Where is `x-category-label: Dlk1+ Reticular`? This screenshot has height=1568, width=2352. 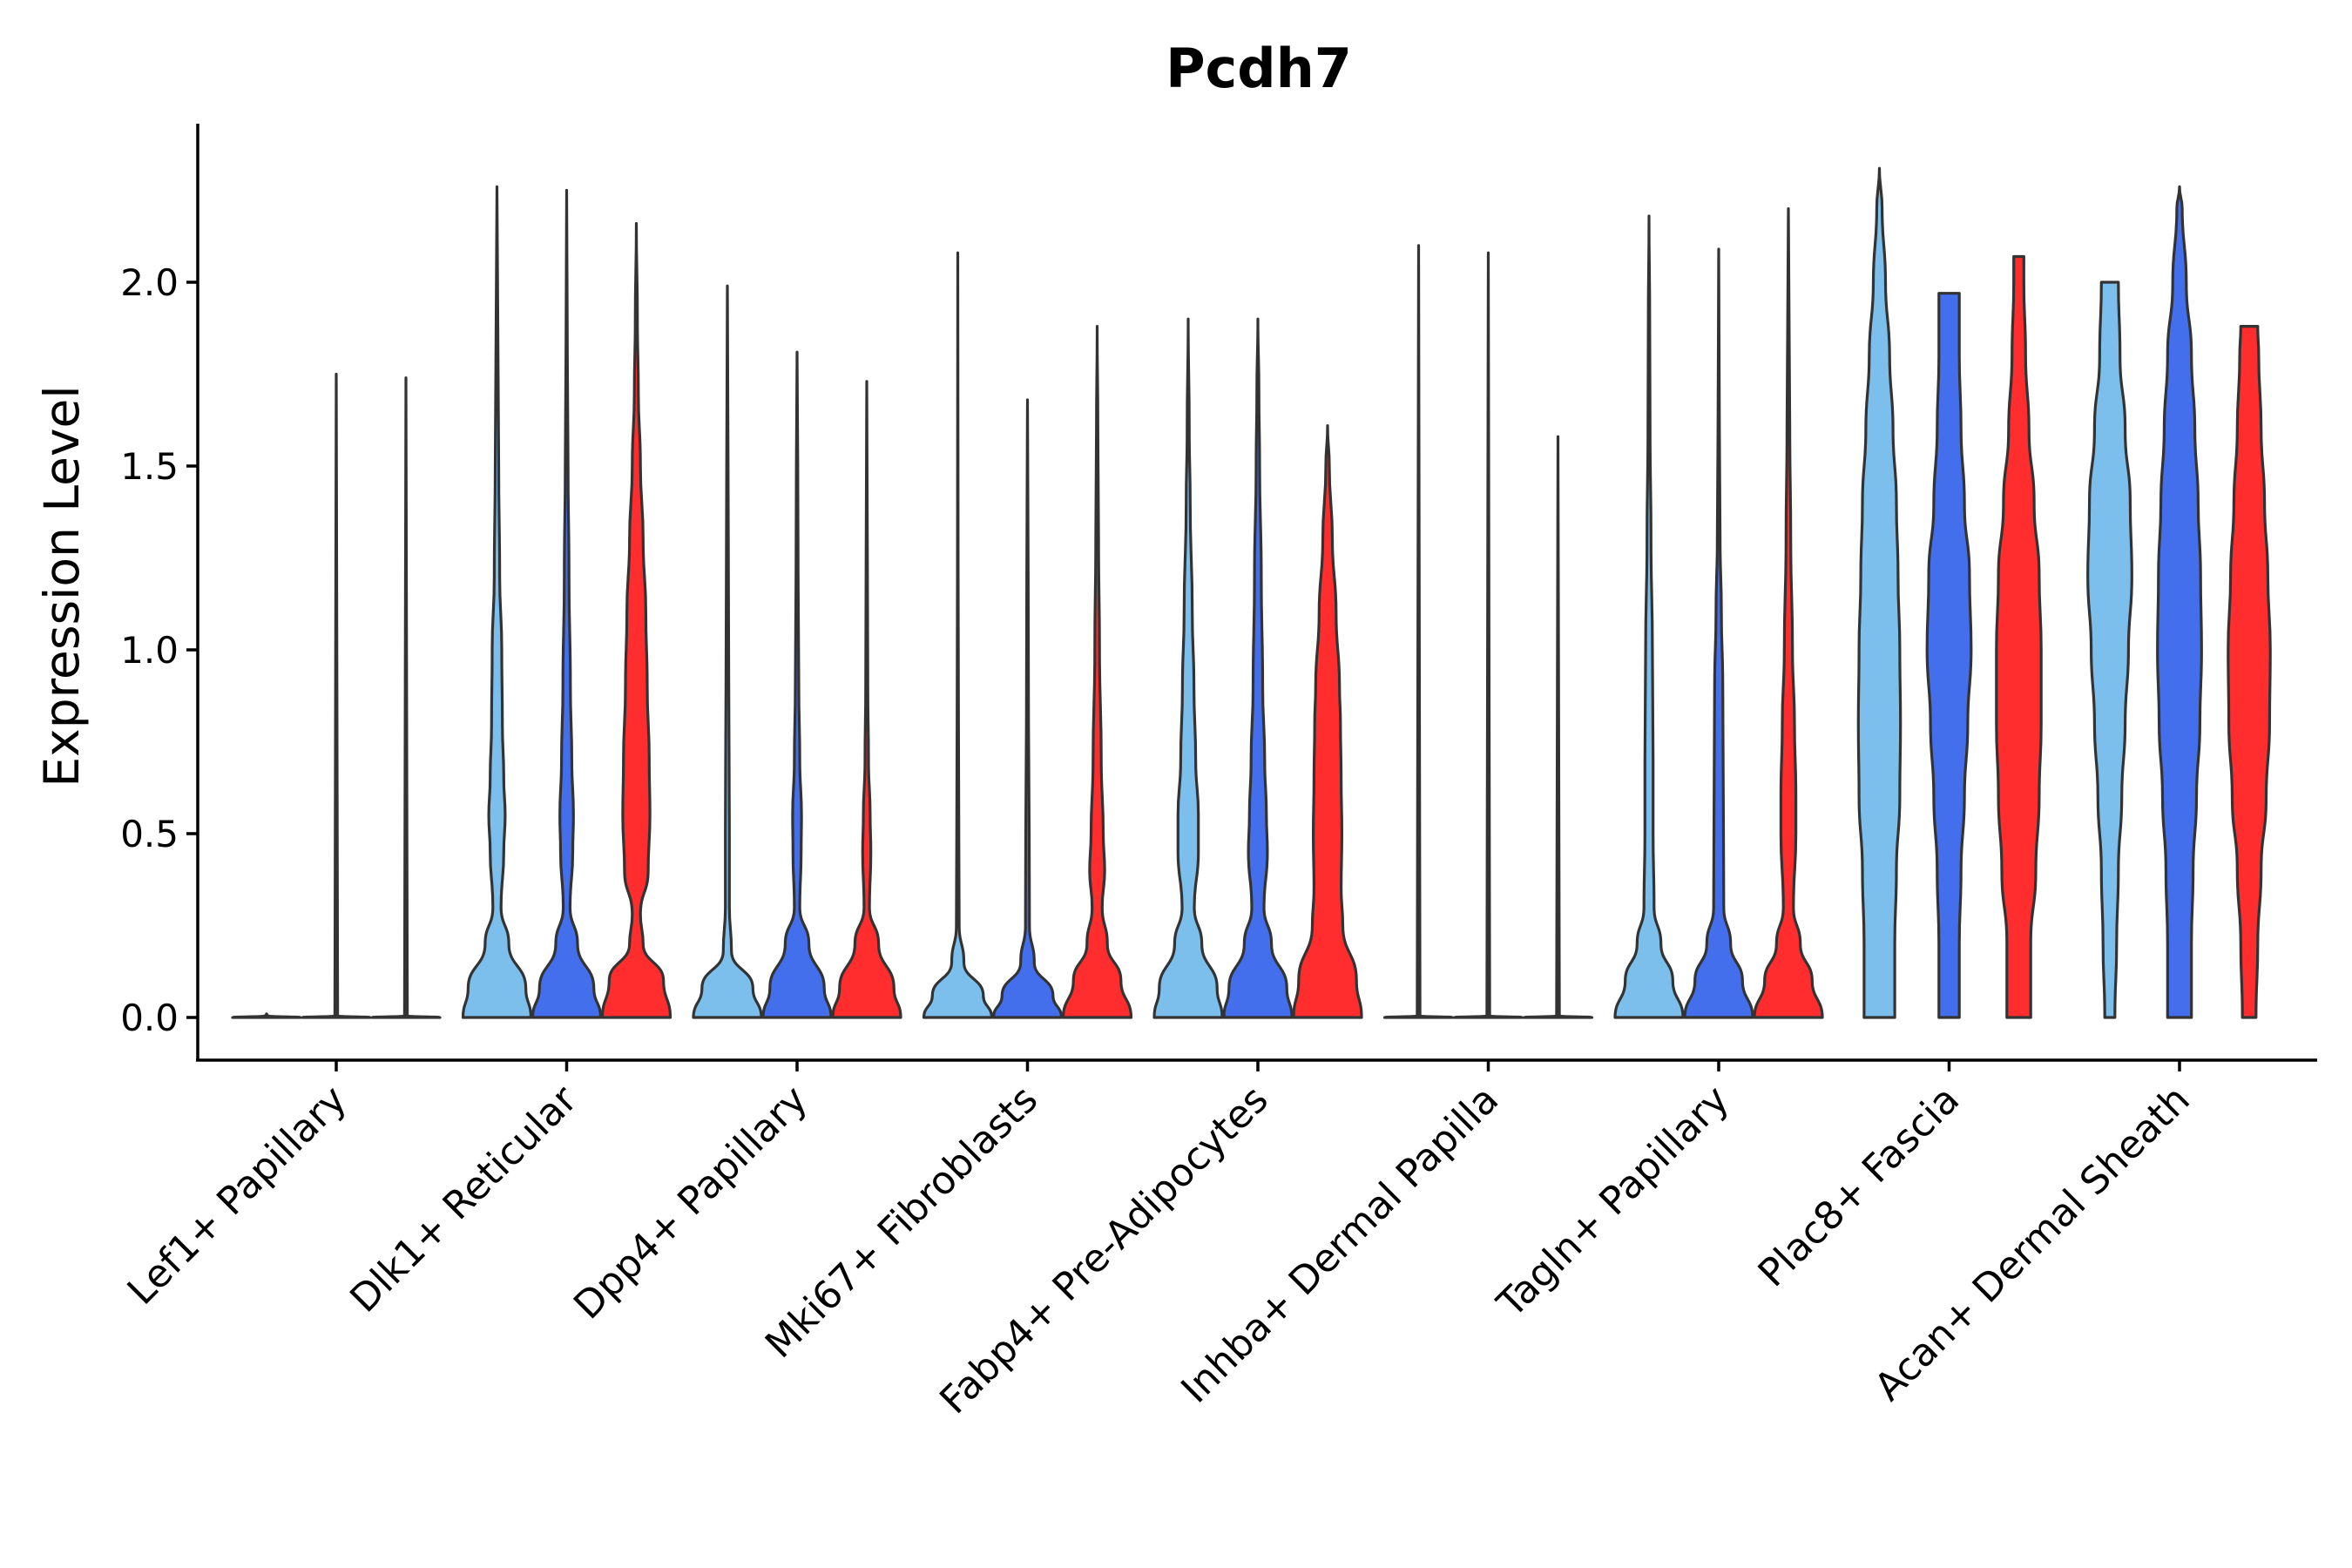
x-category-label: Dlk1+ Reticular is located at coordinates (464, 1199).